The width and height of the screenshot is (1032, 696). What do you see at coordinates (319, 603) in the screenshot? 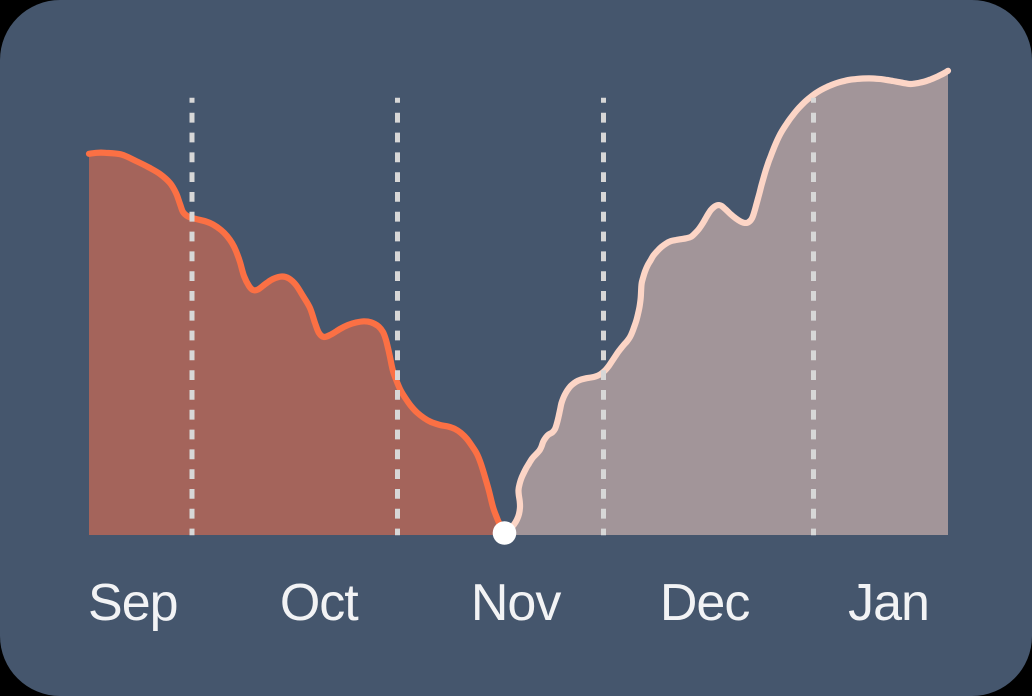
I see `svg-text: Oct` at bounding box center [319, 603].